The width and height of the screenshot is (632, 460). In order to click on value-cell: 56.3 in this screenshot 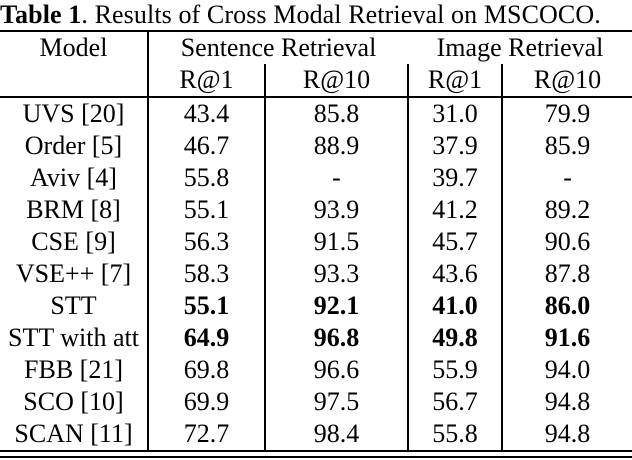, I will do `click(207, 242)`.